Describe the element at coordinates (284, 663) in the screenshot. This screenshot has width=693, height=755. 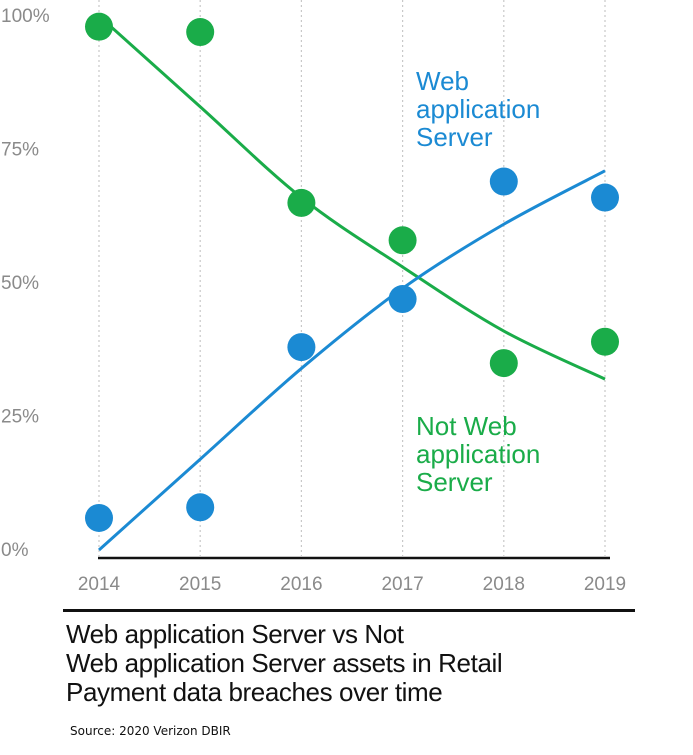
I see `caption-line: Web application Server assets in Retail` at that location.